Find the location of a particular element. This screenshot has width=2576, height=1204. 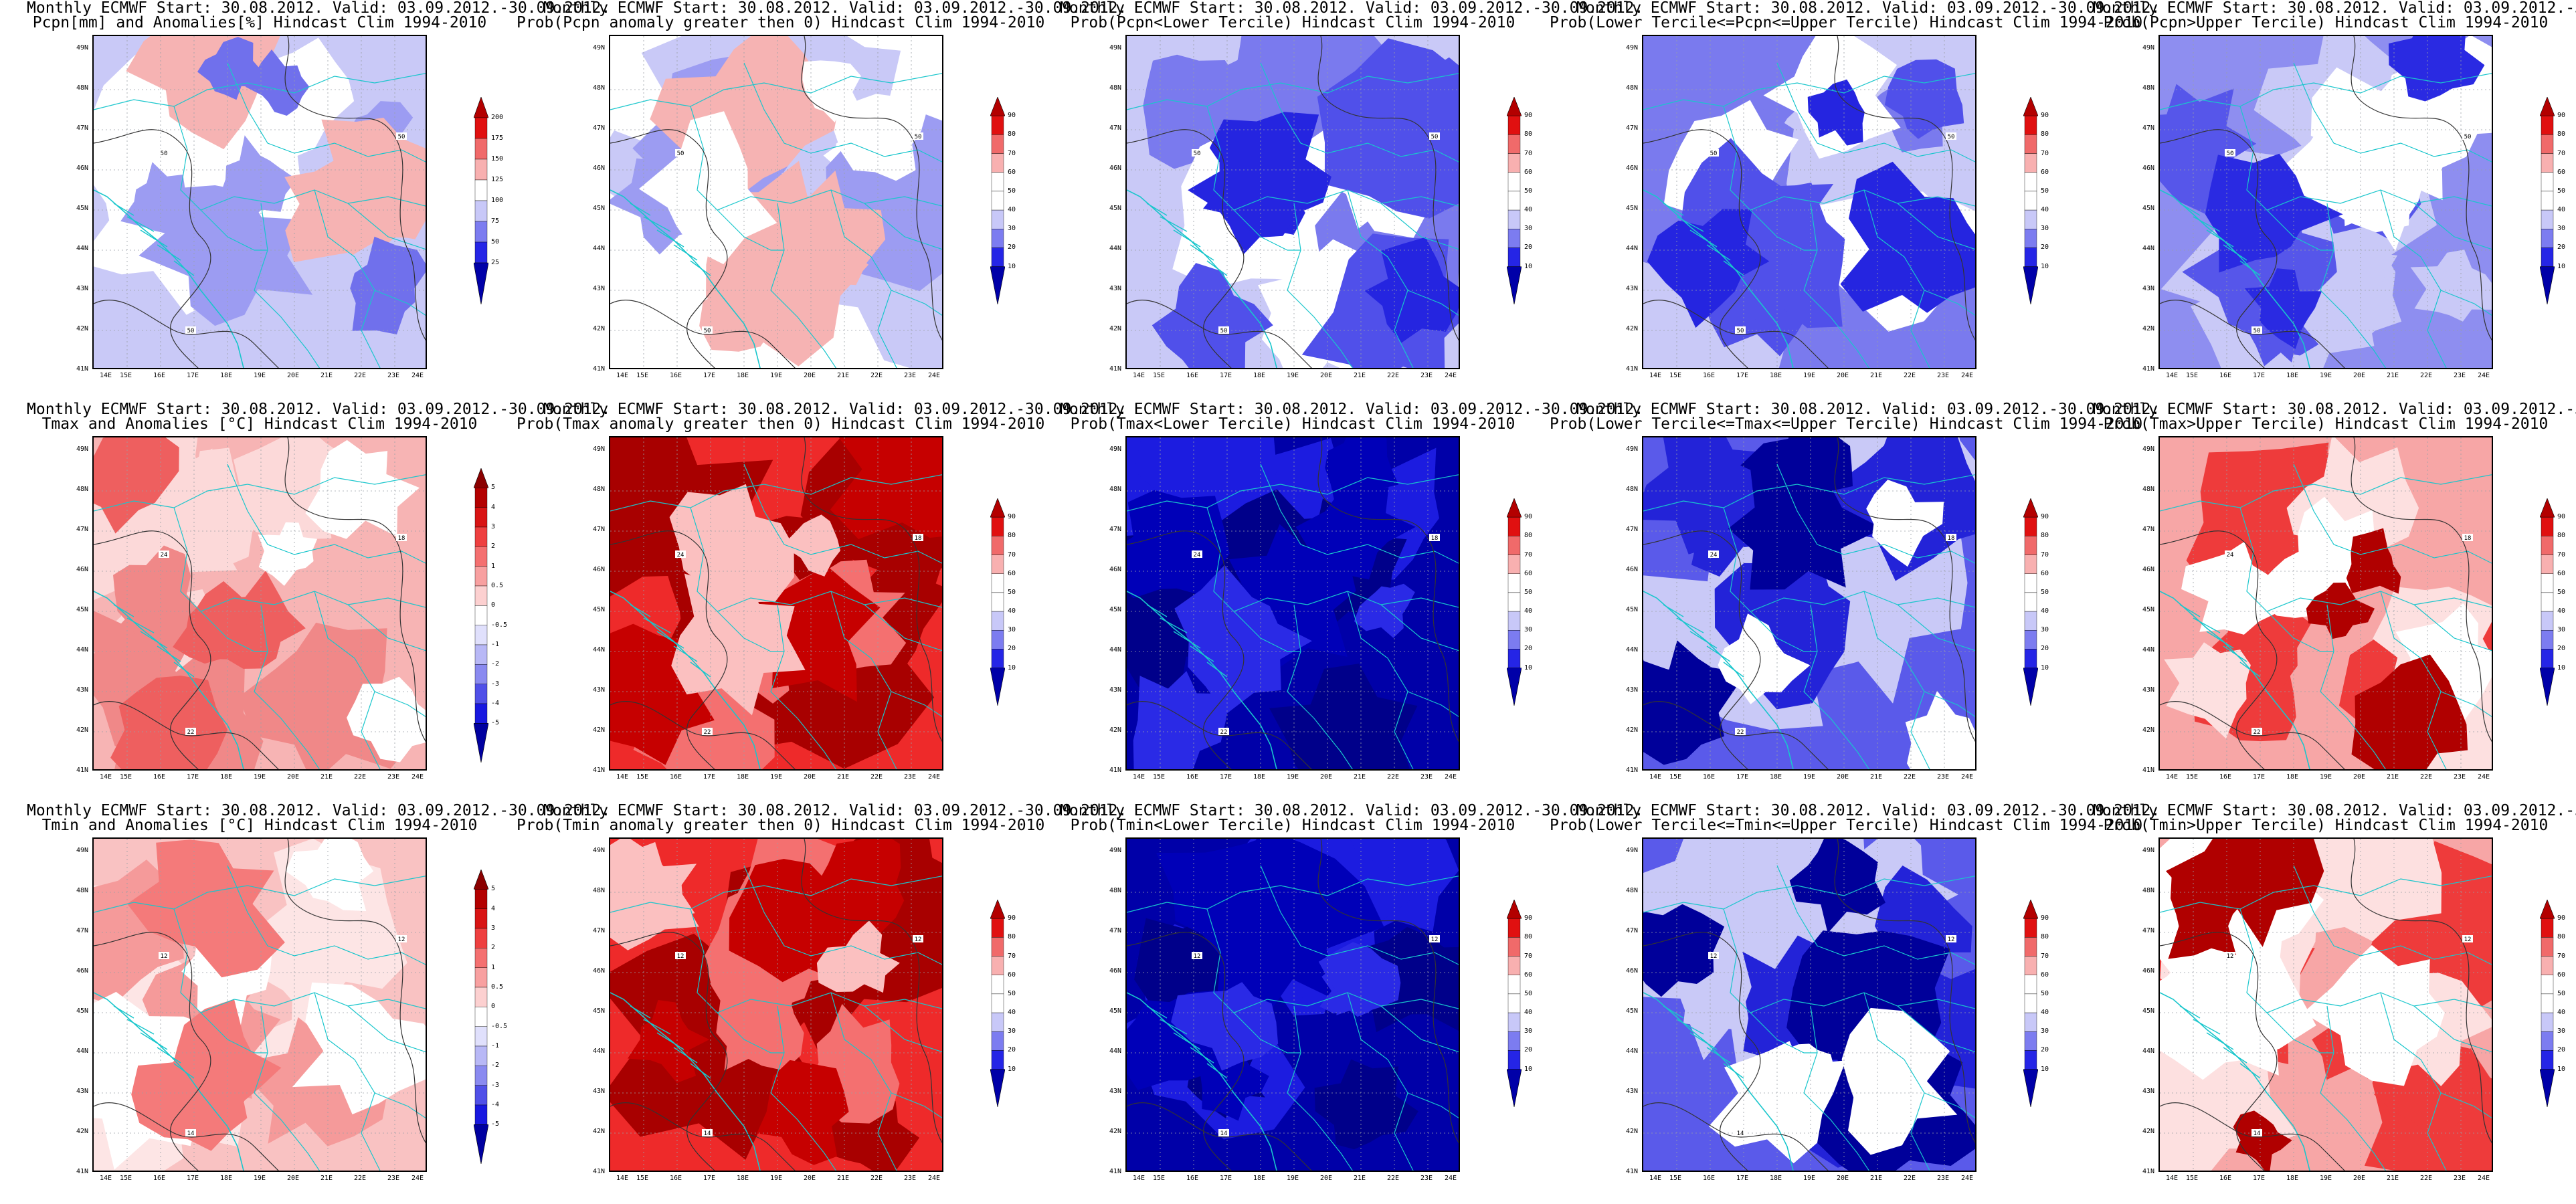

color-scale-label: 40 is located at coordinates (1012, 1013).